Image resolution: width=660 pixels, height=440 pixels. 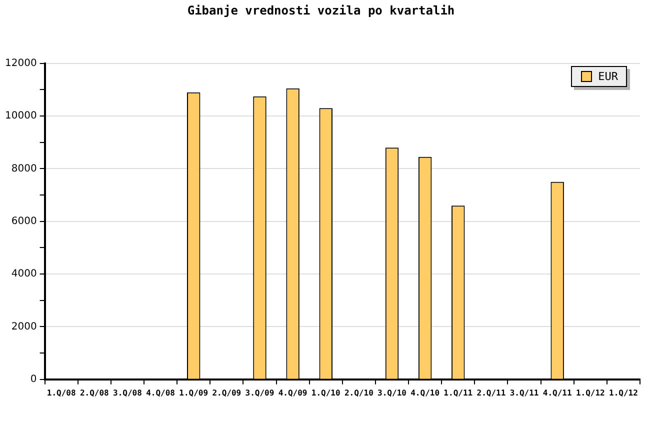 I want to click on legend-label: EUR, so click(x=608, y=77).